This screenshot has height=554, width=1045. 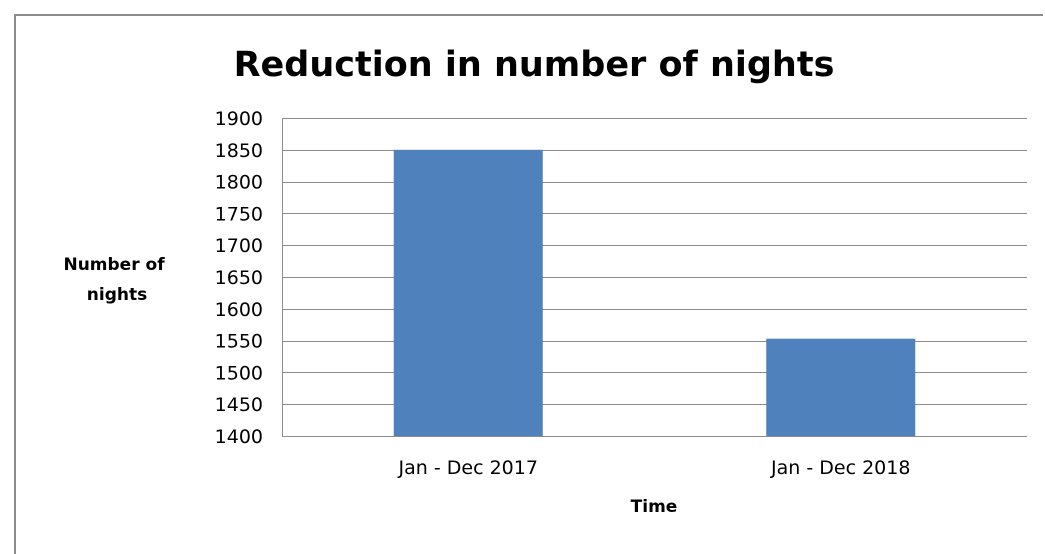 What do you see at coordinates (239, 246) in the screenshot?
I see `y-tick-label-1700: 1700` at bounding box center [239, 246].